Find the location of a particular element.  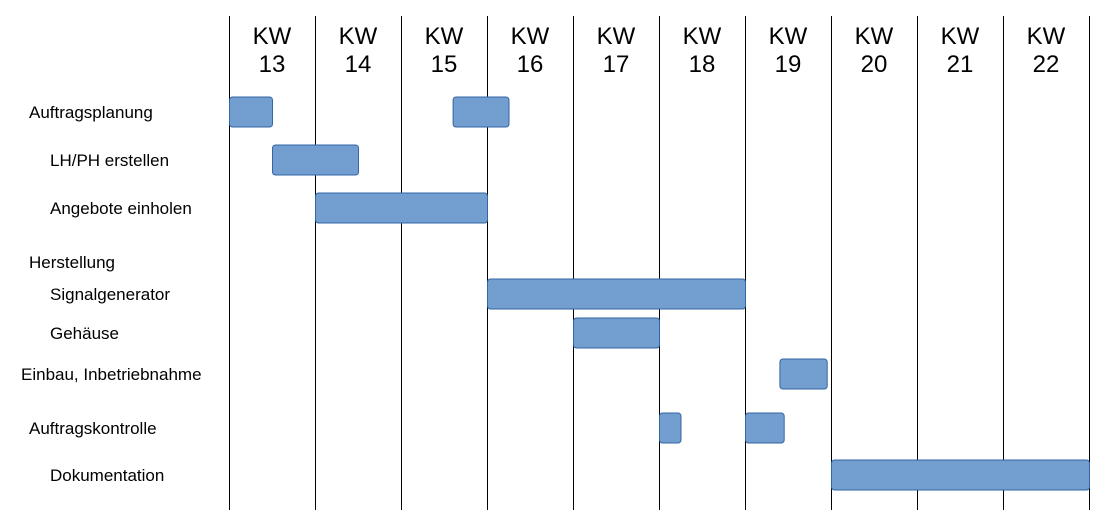

task-label: Dokumentation is located at coordinates (107, 475).